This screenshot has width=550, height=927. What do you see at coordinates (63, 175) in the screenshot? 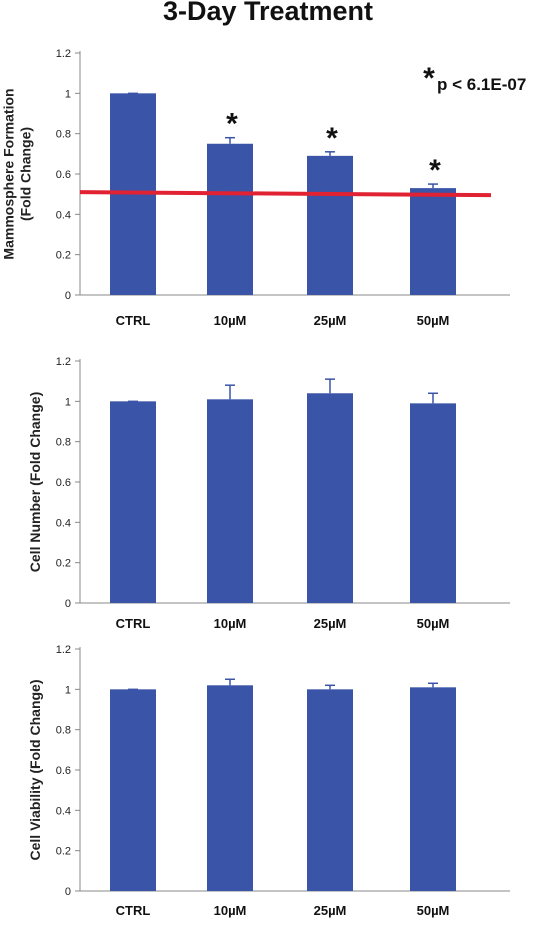
I see `panel1-ytick-label: 0.6` at bounding box center [63, 175].